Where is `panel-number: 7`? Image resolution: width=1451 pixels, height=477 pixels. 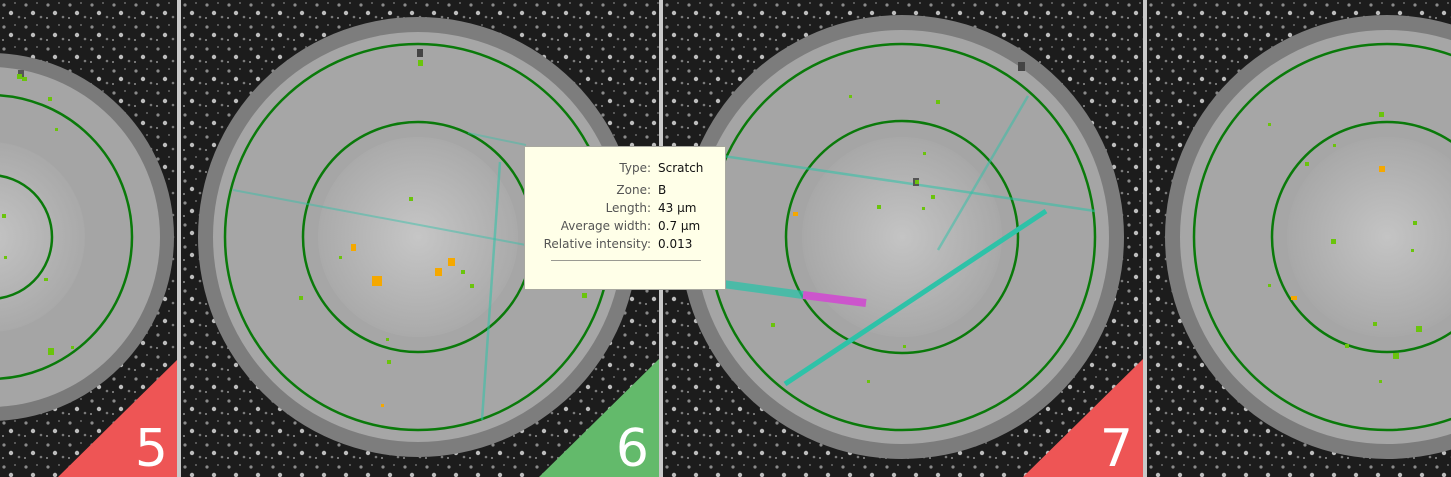 panel-number: 7 is located at coordinates (1116, 448).